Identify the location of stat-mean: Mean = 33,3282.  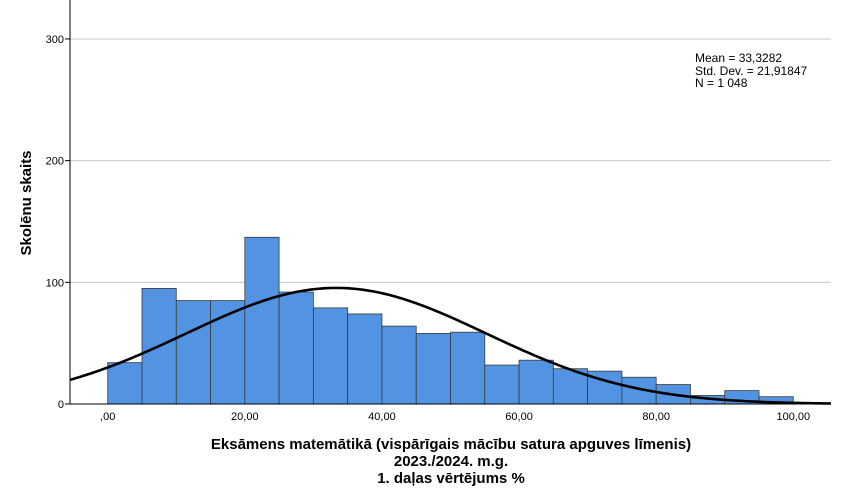
(738, 58).